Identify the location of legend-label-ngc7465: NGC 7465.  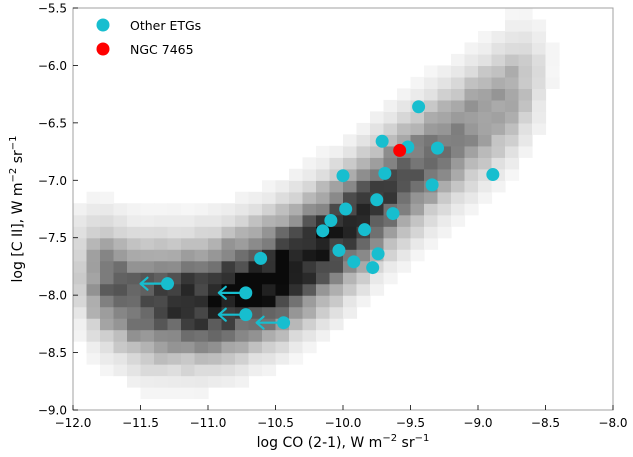
(162, 49).